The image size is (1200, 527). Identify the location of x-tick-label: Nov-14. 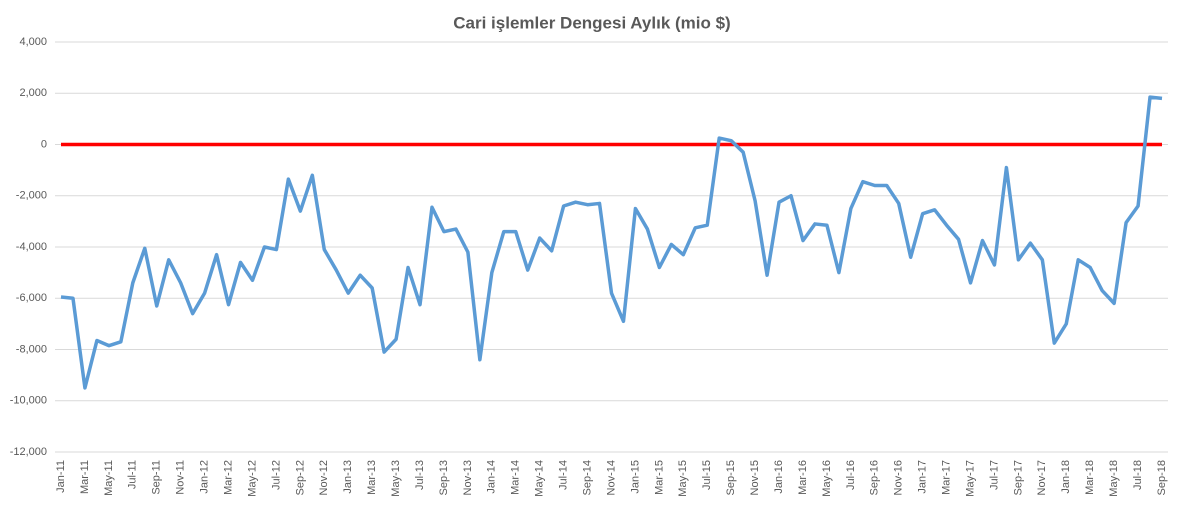
(611, 477).